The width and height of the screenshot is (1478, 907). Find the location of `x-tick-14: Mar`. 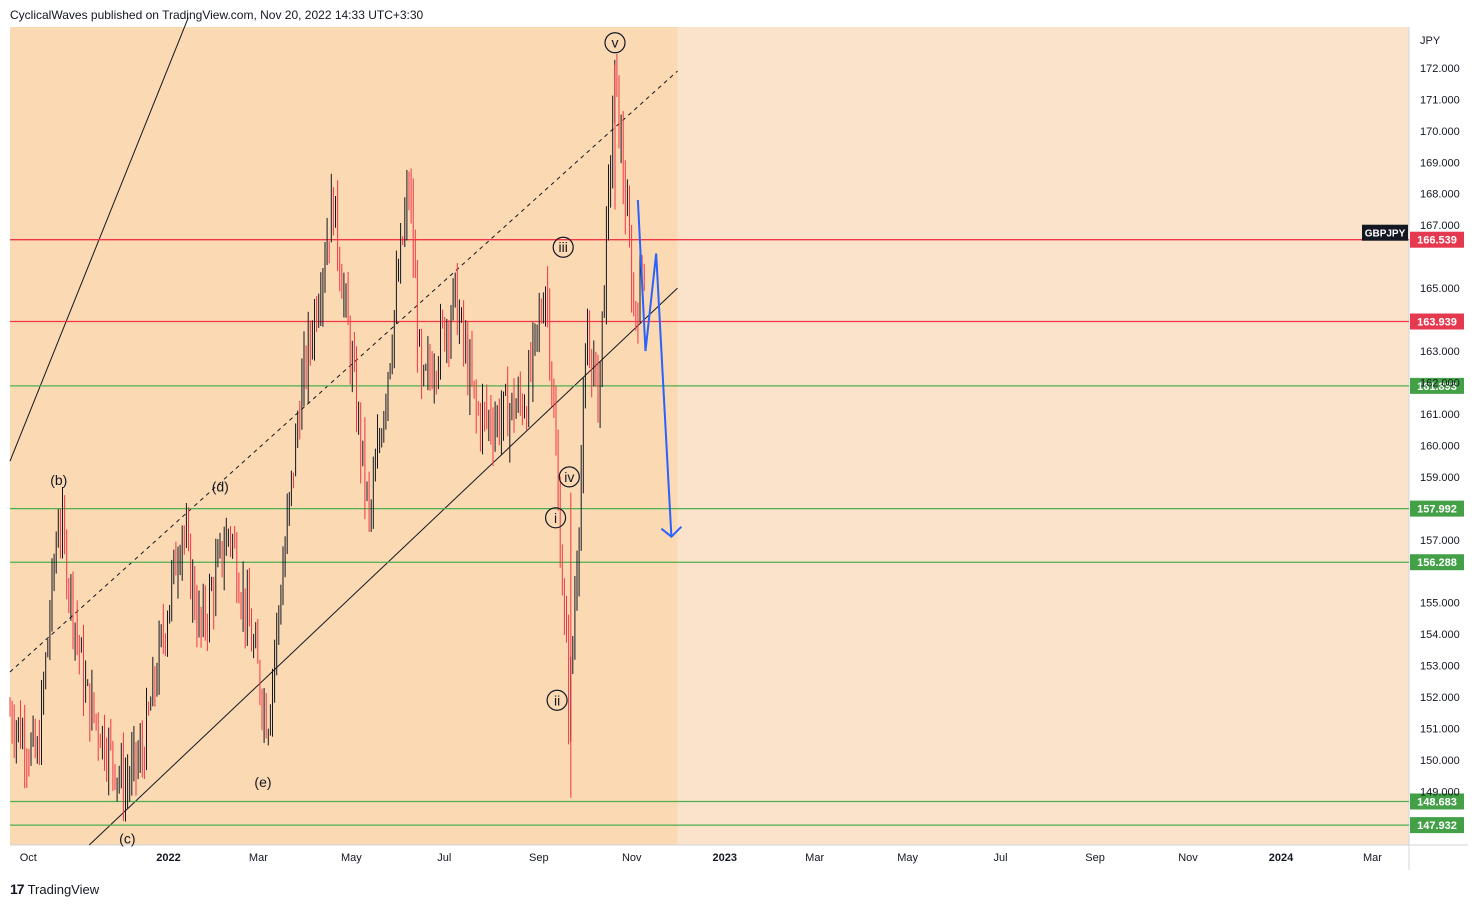

x-tick-14: Mar is located at coordinates (1372, 858).